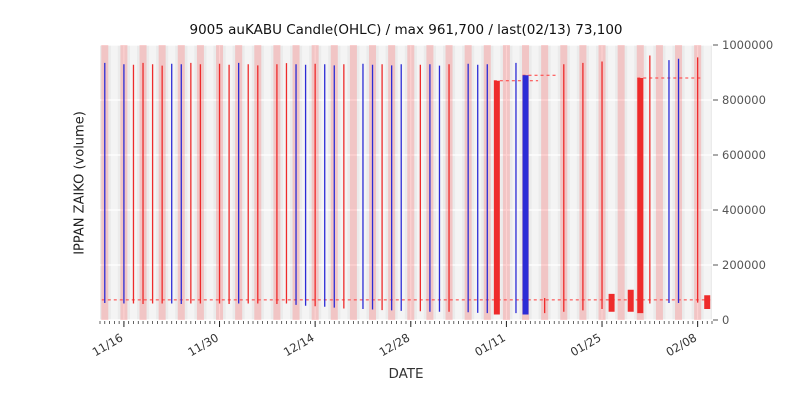 This screenshot has width=800, height=400. I want to click on y-tick-label: 0, so click(725, 320).